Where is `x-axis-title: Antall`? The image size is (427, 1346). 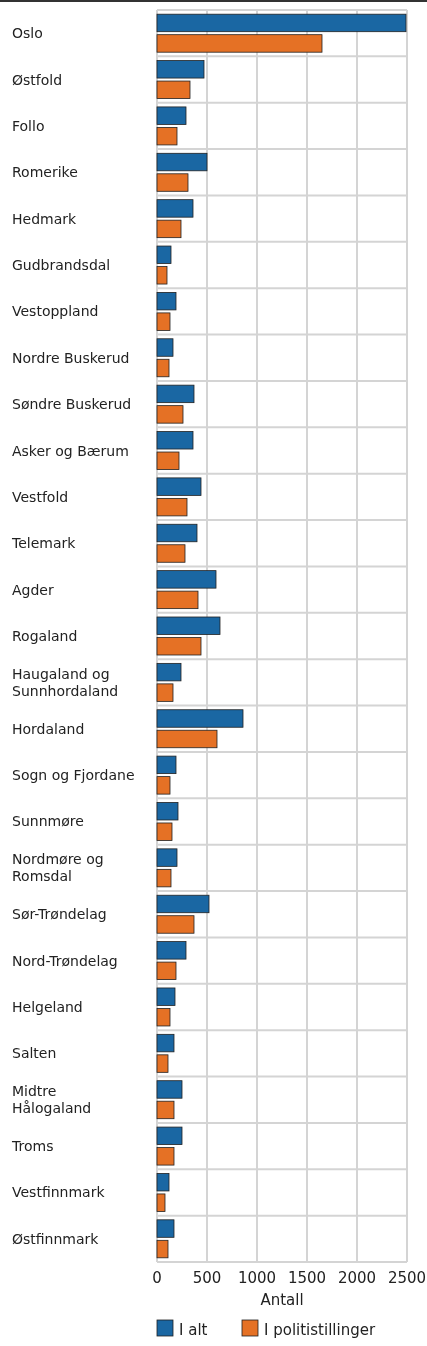
x-axis-title: Antall is located at coordinates (282, 1300).